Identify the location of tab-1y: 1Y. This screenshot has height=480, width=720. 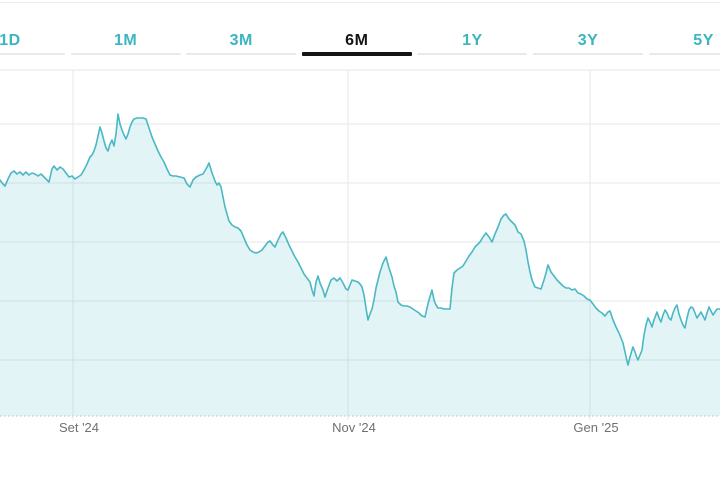
(472, 44).